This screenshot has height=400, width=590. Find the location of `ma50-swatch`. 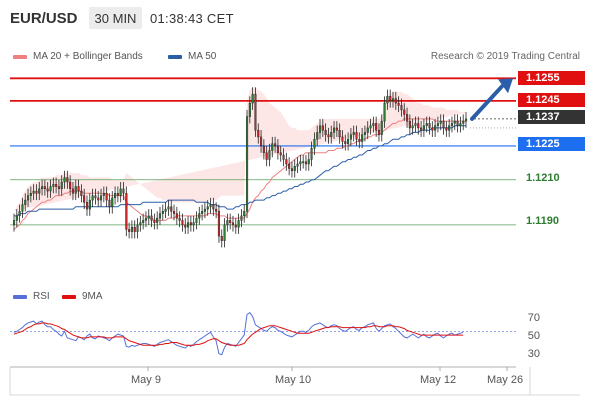

ma50-swatch is located at coordinates (175, 56).